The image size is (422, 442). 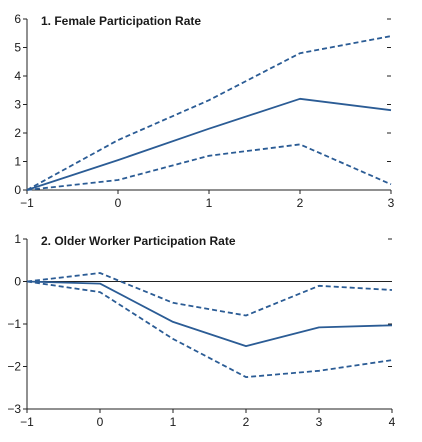 What do you see at coordinates (392, 422) in the screenshot?
I see `x-tick-label: 4` at bounding box center [392, 422].